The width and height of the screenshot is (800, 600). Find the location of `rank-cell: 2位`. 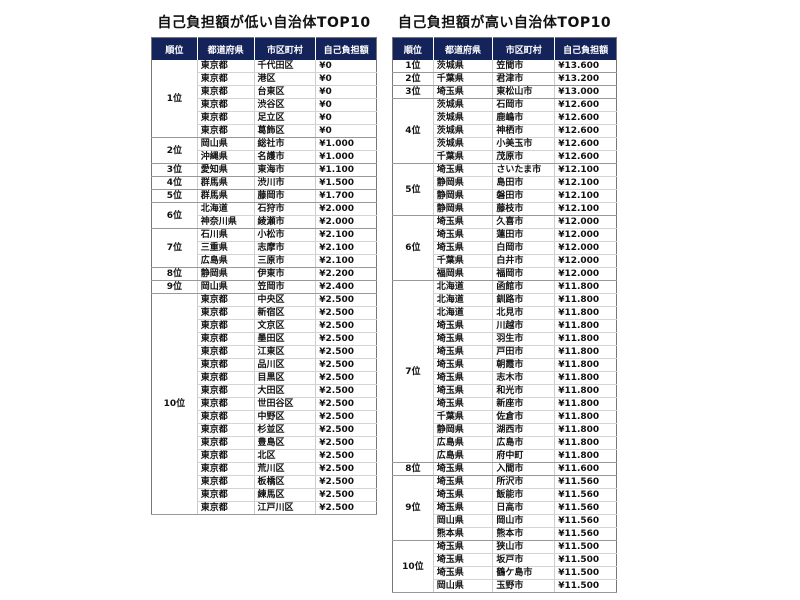

rank-cell: 2位 is located at coordinates (174, 150).